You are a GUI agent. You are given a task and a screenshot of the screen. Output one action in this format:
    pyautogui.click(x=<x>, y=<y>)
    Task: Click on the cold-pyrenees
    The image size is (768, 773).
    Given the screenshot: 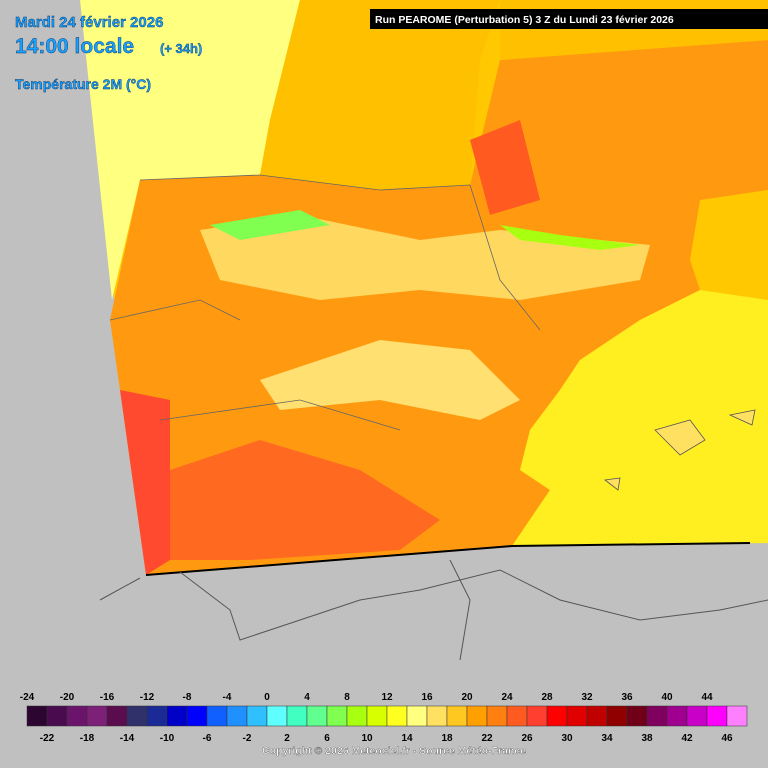 What is the action you would take?
    pyautogui.click(x=570, y=237)
    